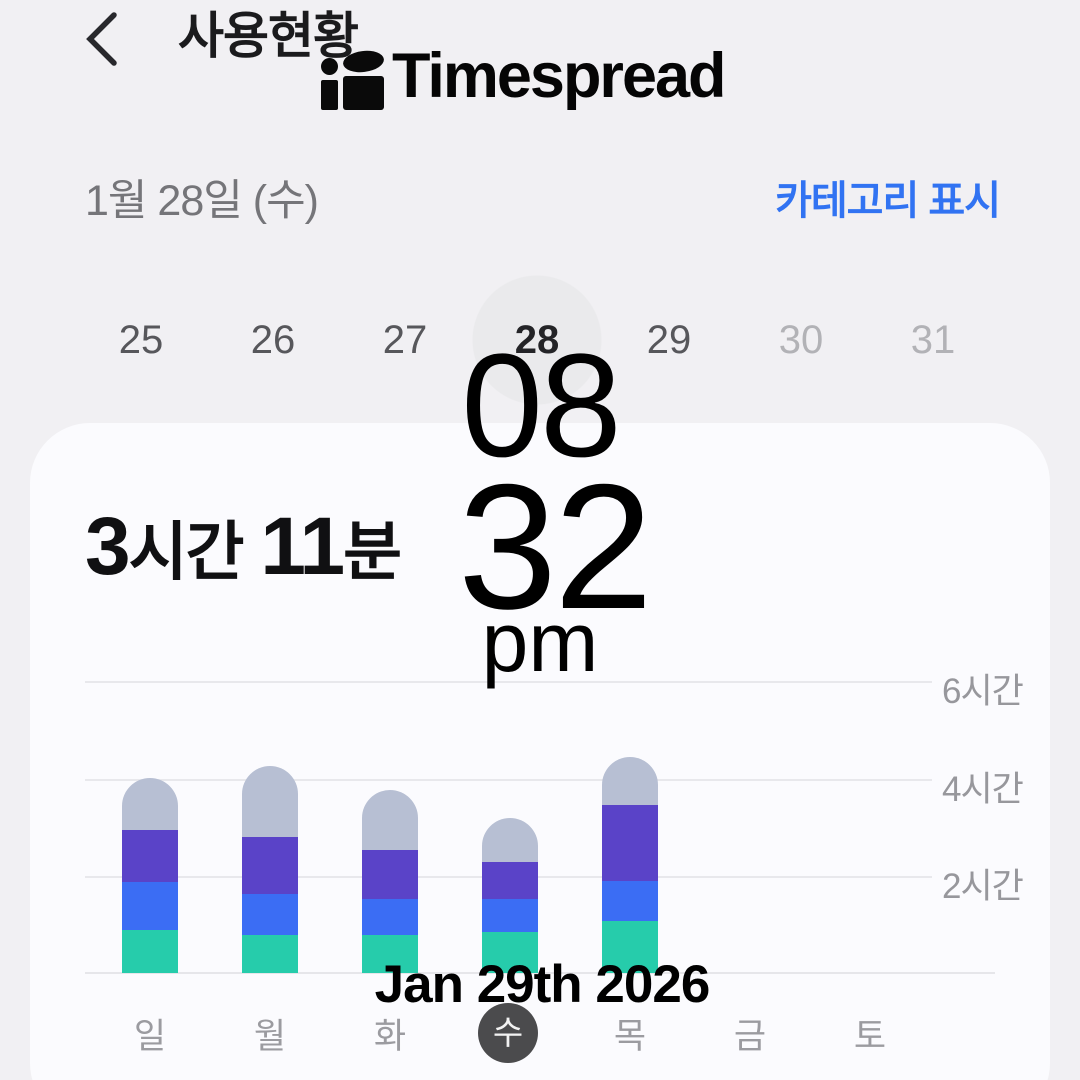  What do you see at coordinates (540, 642) in the screenshot?
I see `overlay-clock-meridiem: pm` at bounding box center [540, 642].